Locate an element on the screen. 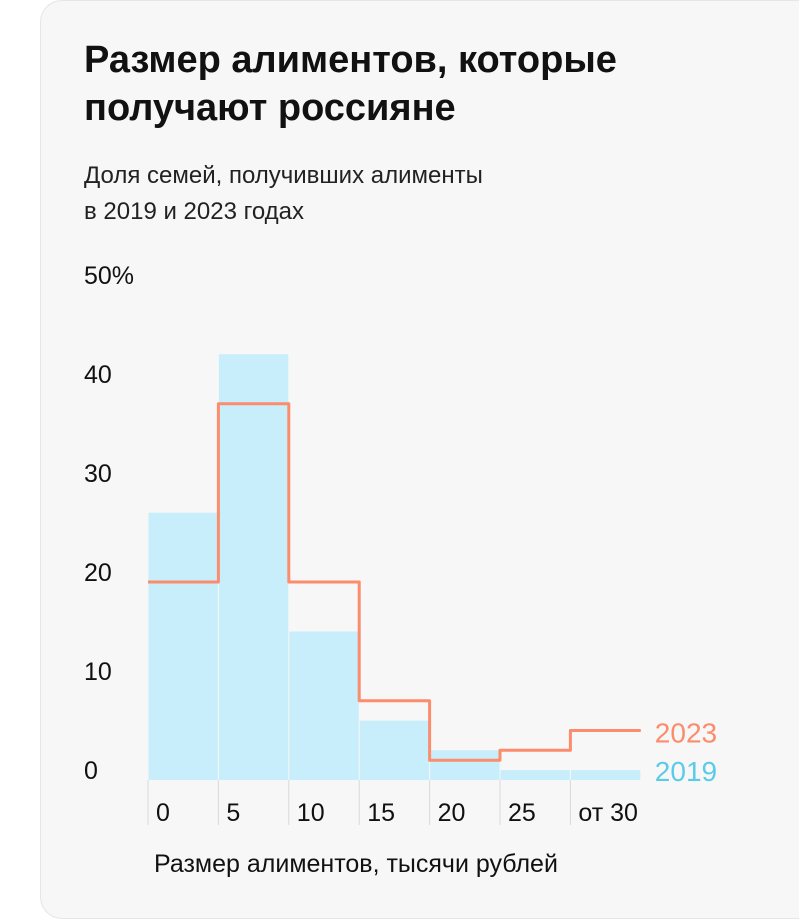 This screenshot has width=800, height=919. y-tick-label: 0 is located at coordinates (91, 771).